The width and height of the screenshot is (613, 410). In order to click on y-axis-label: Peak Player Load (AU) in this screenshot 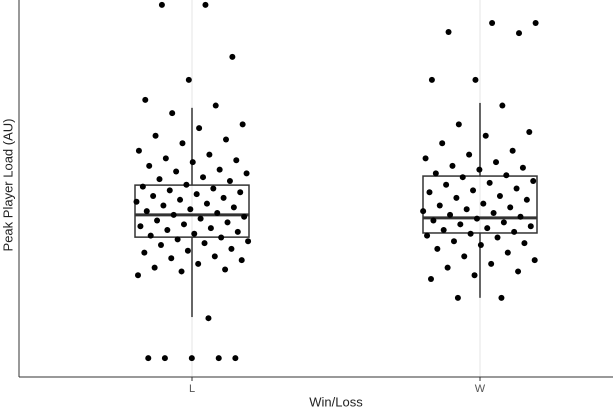, I will do `click(7, 185)`.